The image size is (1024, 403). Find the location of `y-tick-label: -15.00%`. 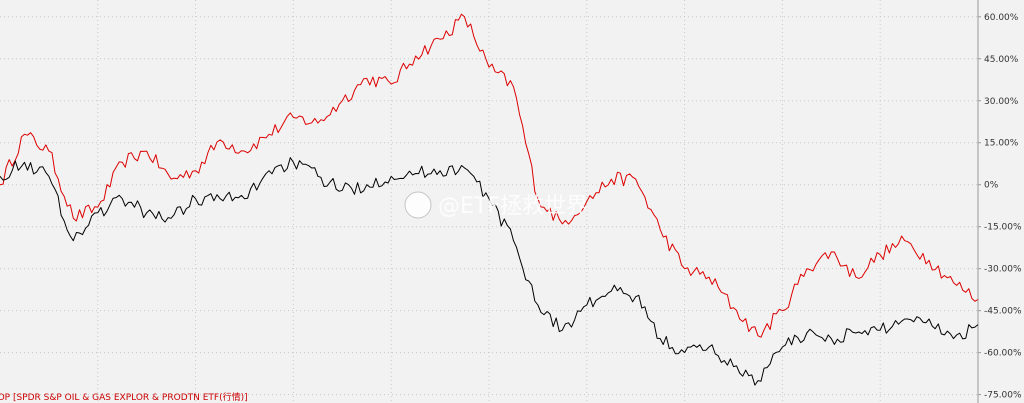

y-tick-label: -15.00% is located at coordinates (1003, 228).